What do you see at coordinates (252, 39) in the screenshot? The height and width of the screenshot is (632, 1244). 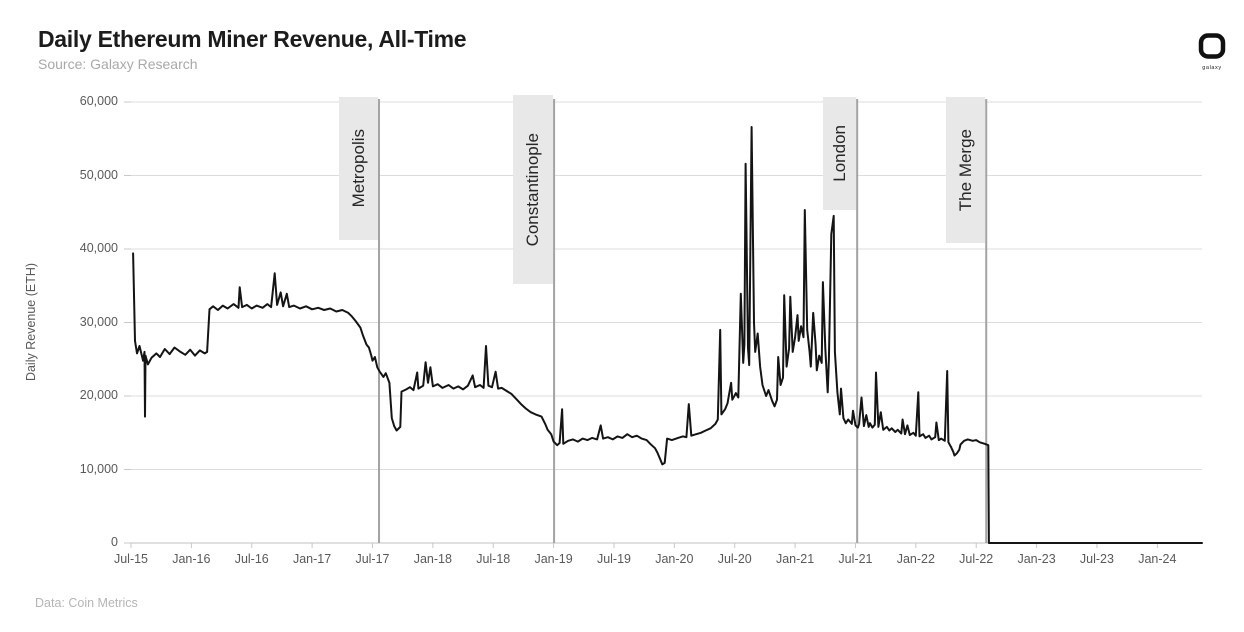 I see `chart-title: Daily Ethereum Miner Revenue, All-Time` at bounding box center [252, 39].